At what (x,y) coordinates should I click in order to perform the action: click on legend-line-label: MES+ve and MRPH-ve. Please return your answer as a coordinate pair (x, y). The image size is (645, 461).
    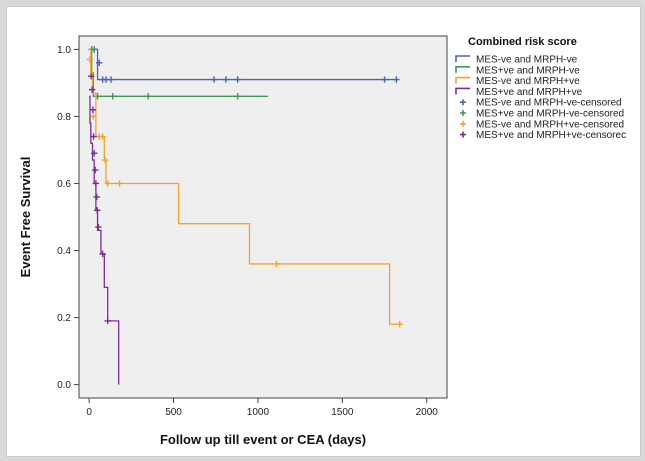
    Looking at the image, I should click on (528, 70).